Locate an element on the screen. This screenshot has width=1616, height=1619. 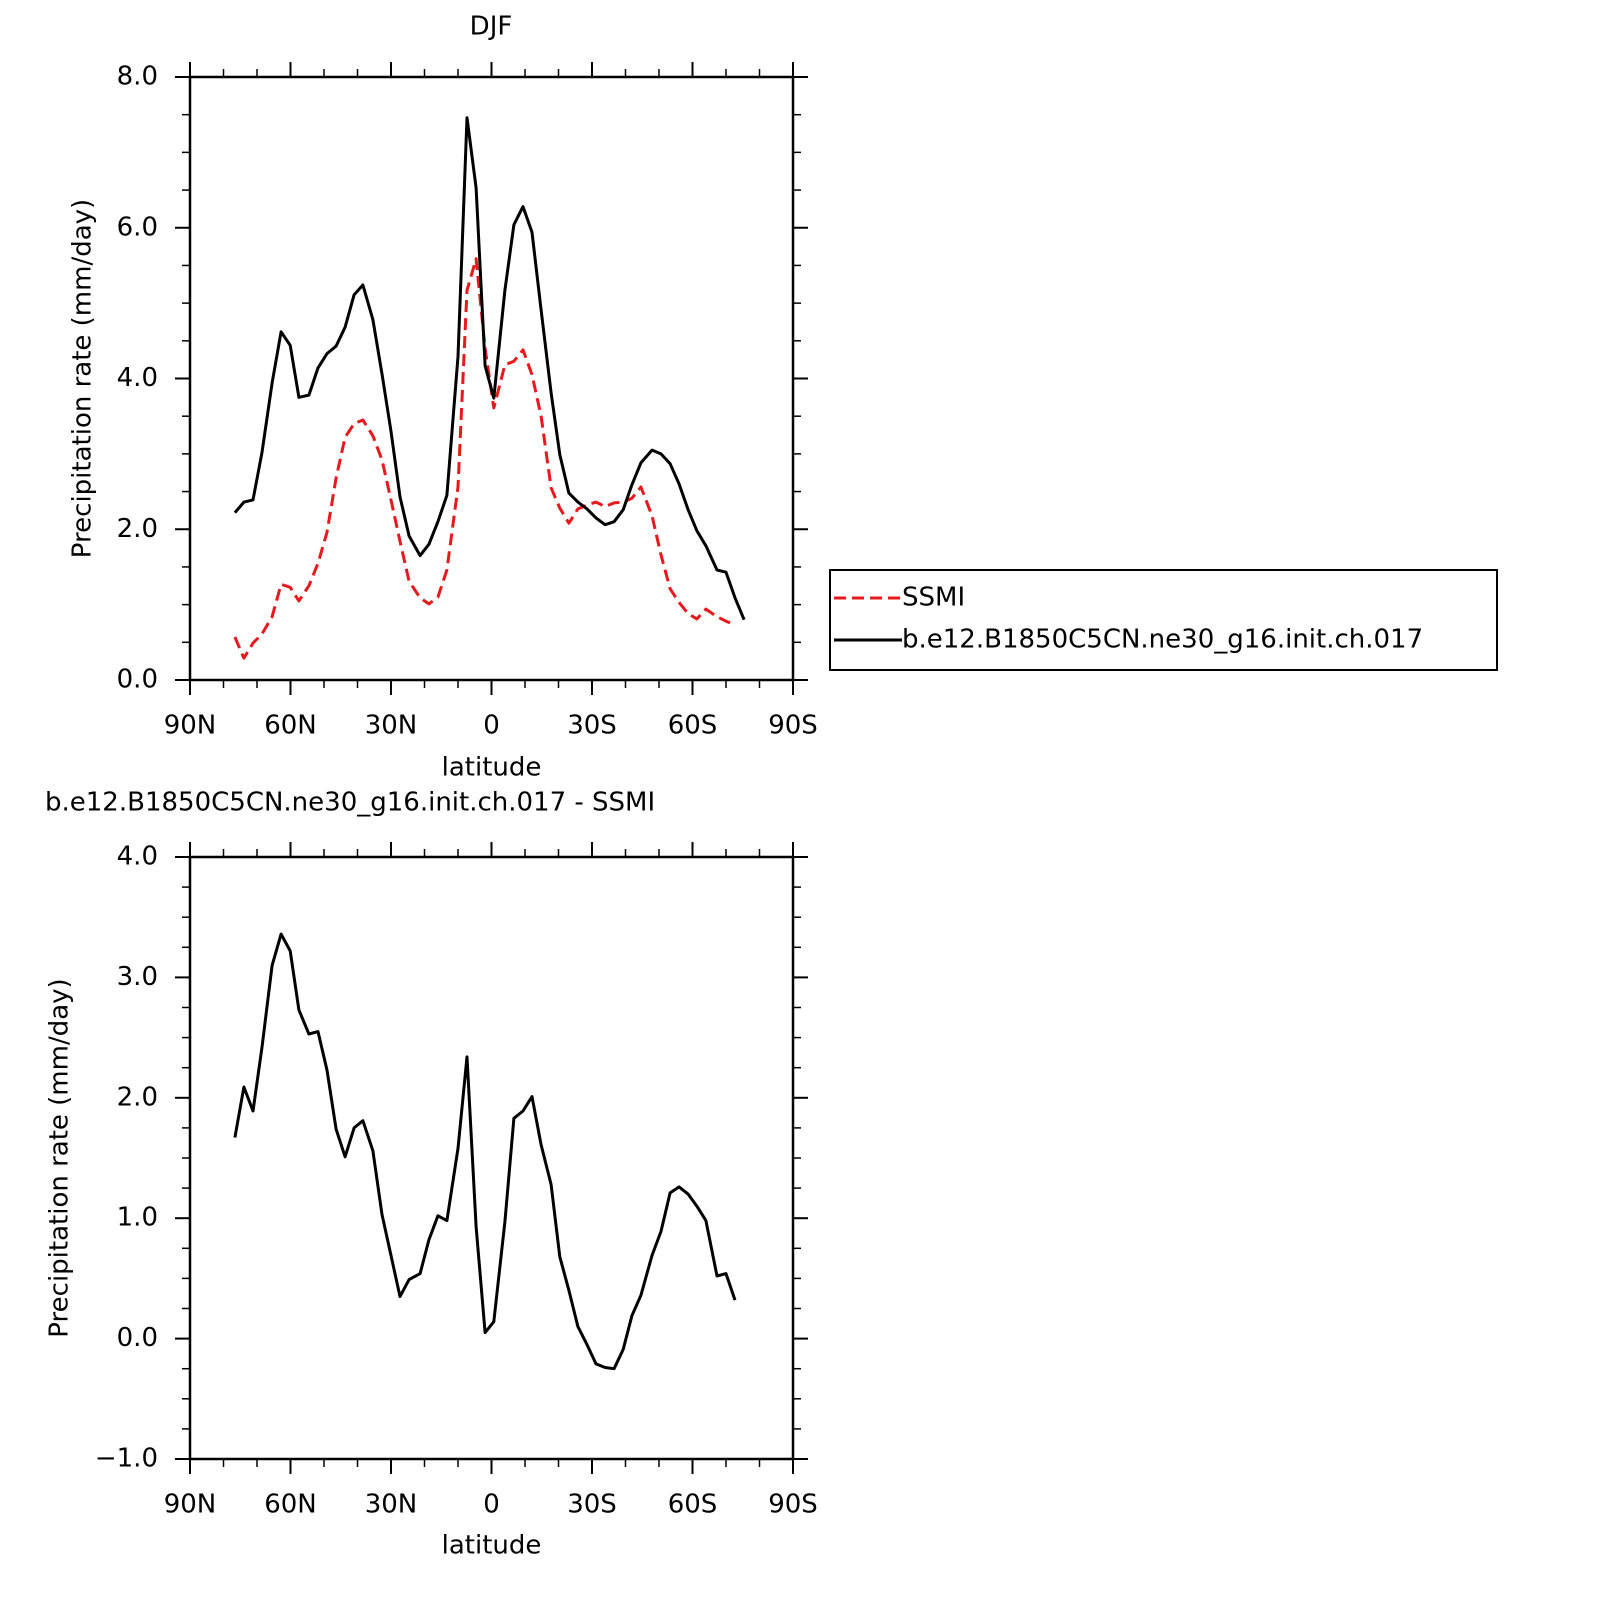
y-tick-label: 1.0 is located at coordinates (137, 1218).